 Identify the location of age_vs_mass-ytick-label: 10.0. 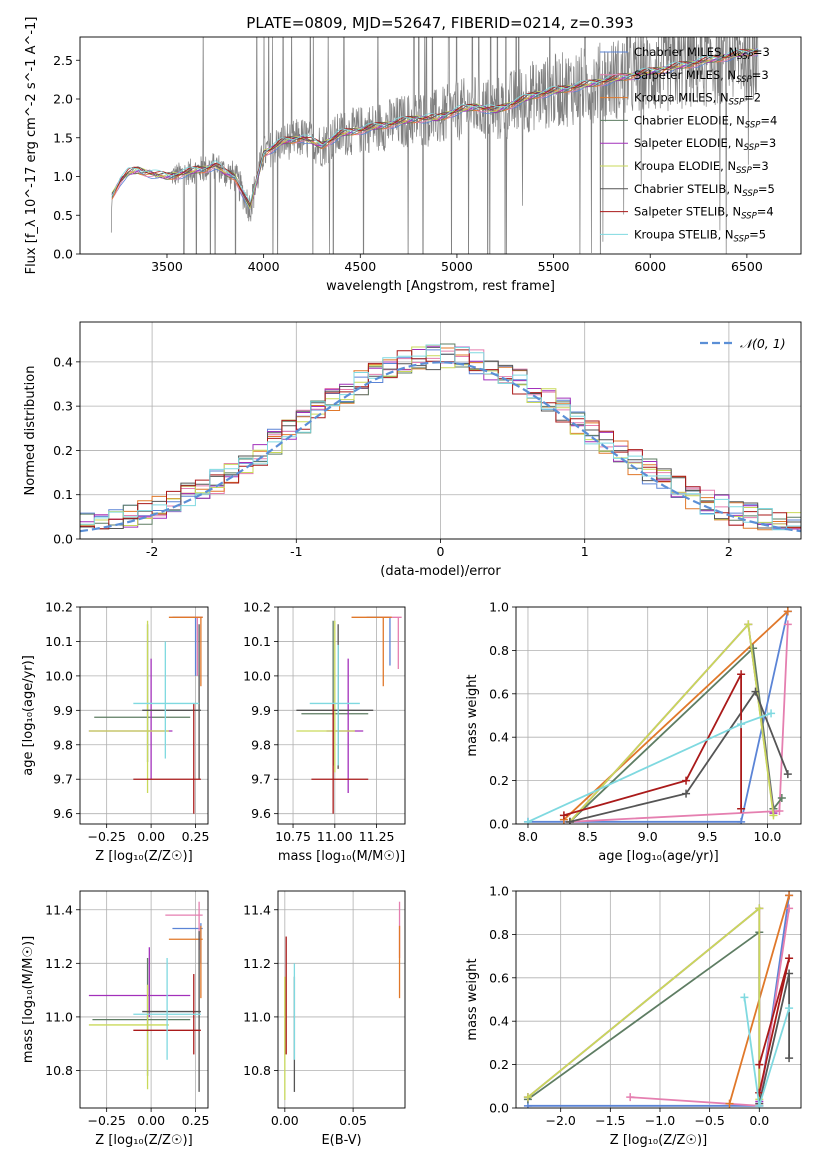
(257, 675).